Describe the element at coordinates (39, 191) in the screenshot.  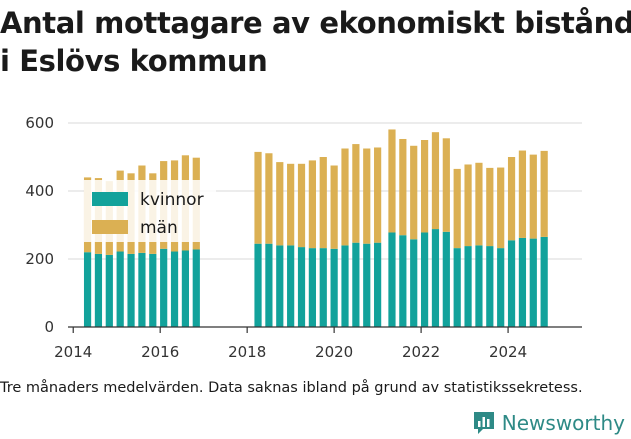
I see `y-tick-label-400: 400` at that location.